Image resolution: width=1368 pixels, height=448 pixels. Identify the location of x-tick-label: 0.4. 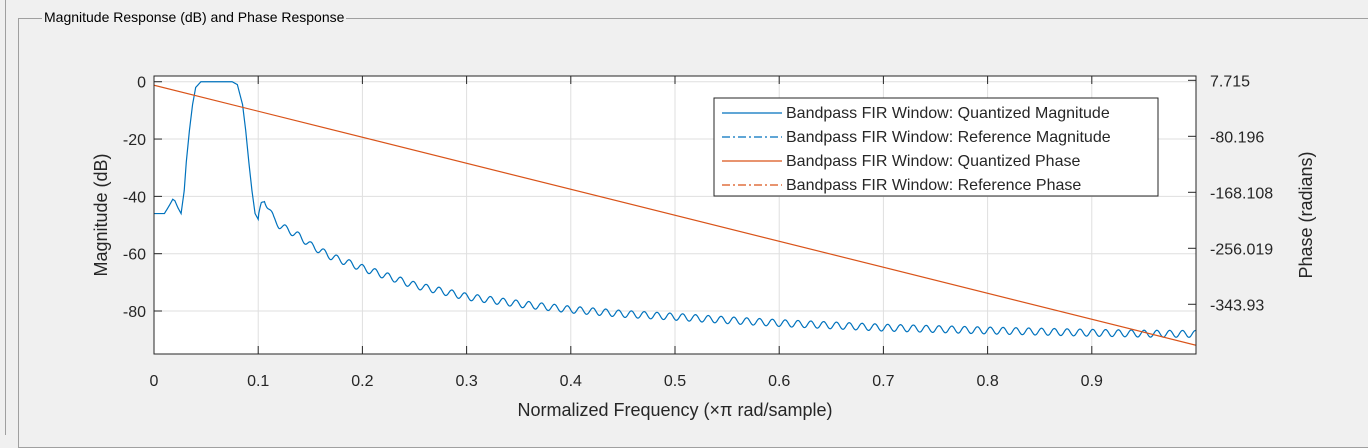
(571, 381).